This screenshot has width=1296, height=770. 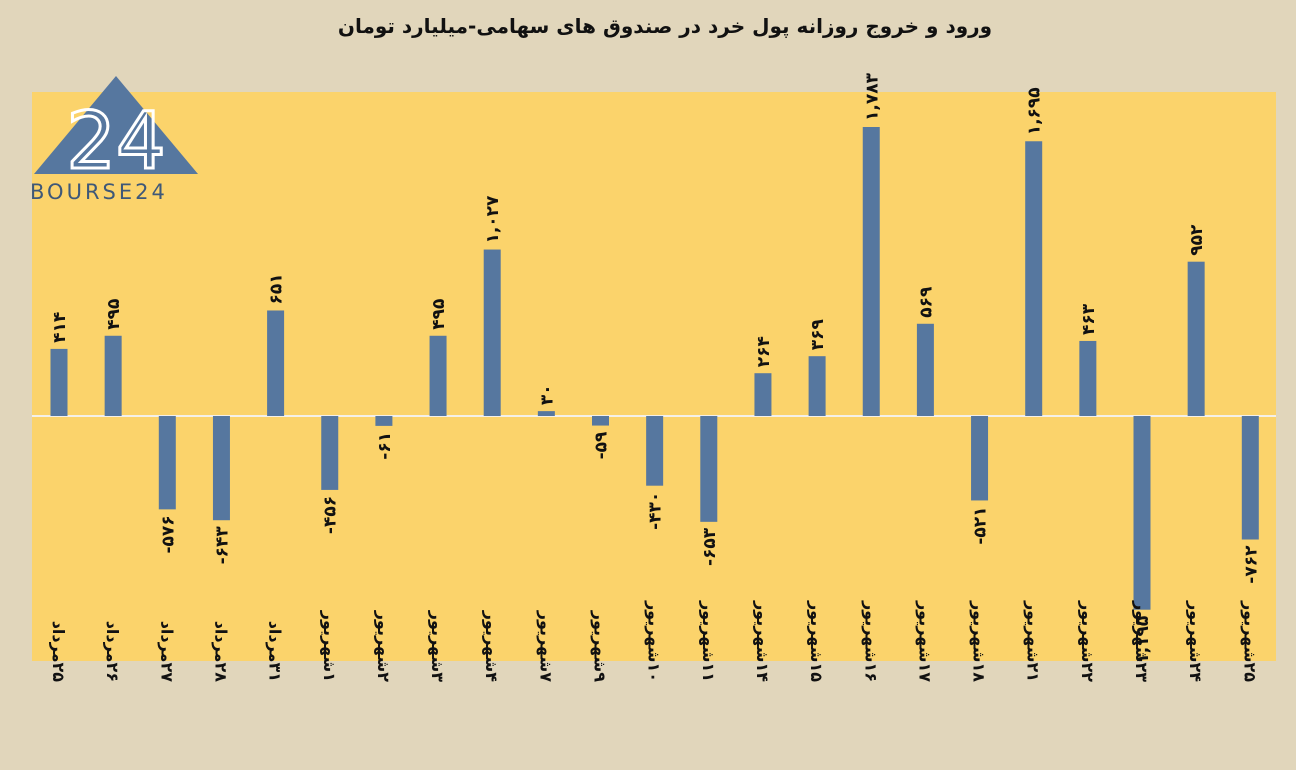 I want to click on value-label-23: -۷۶۲, so click(x=1251, y=564).